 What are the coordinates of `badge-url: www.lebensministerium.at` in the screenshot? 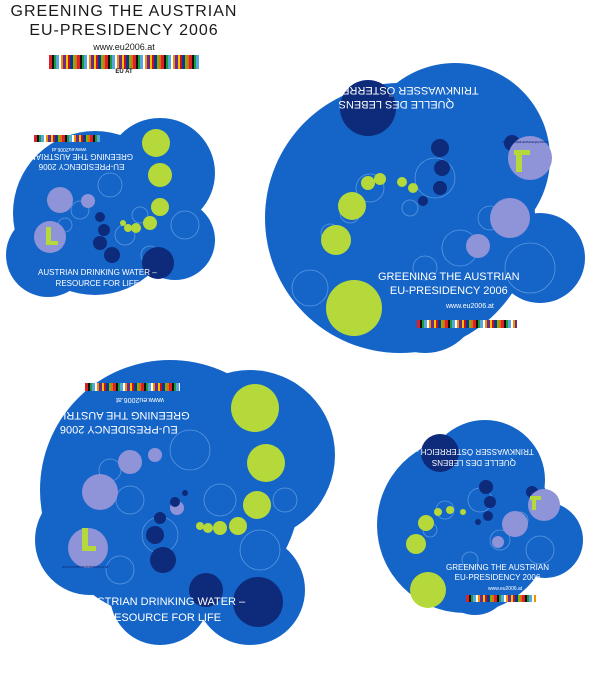 It's located at (85, 566).